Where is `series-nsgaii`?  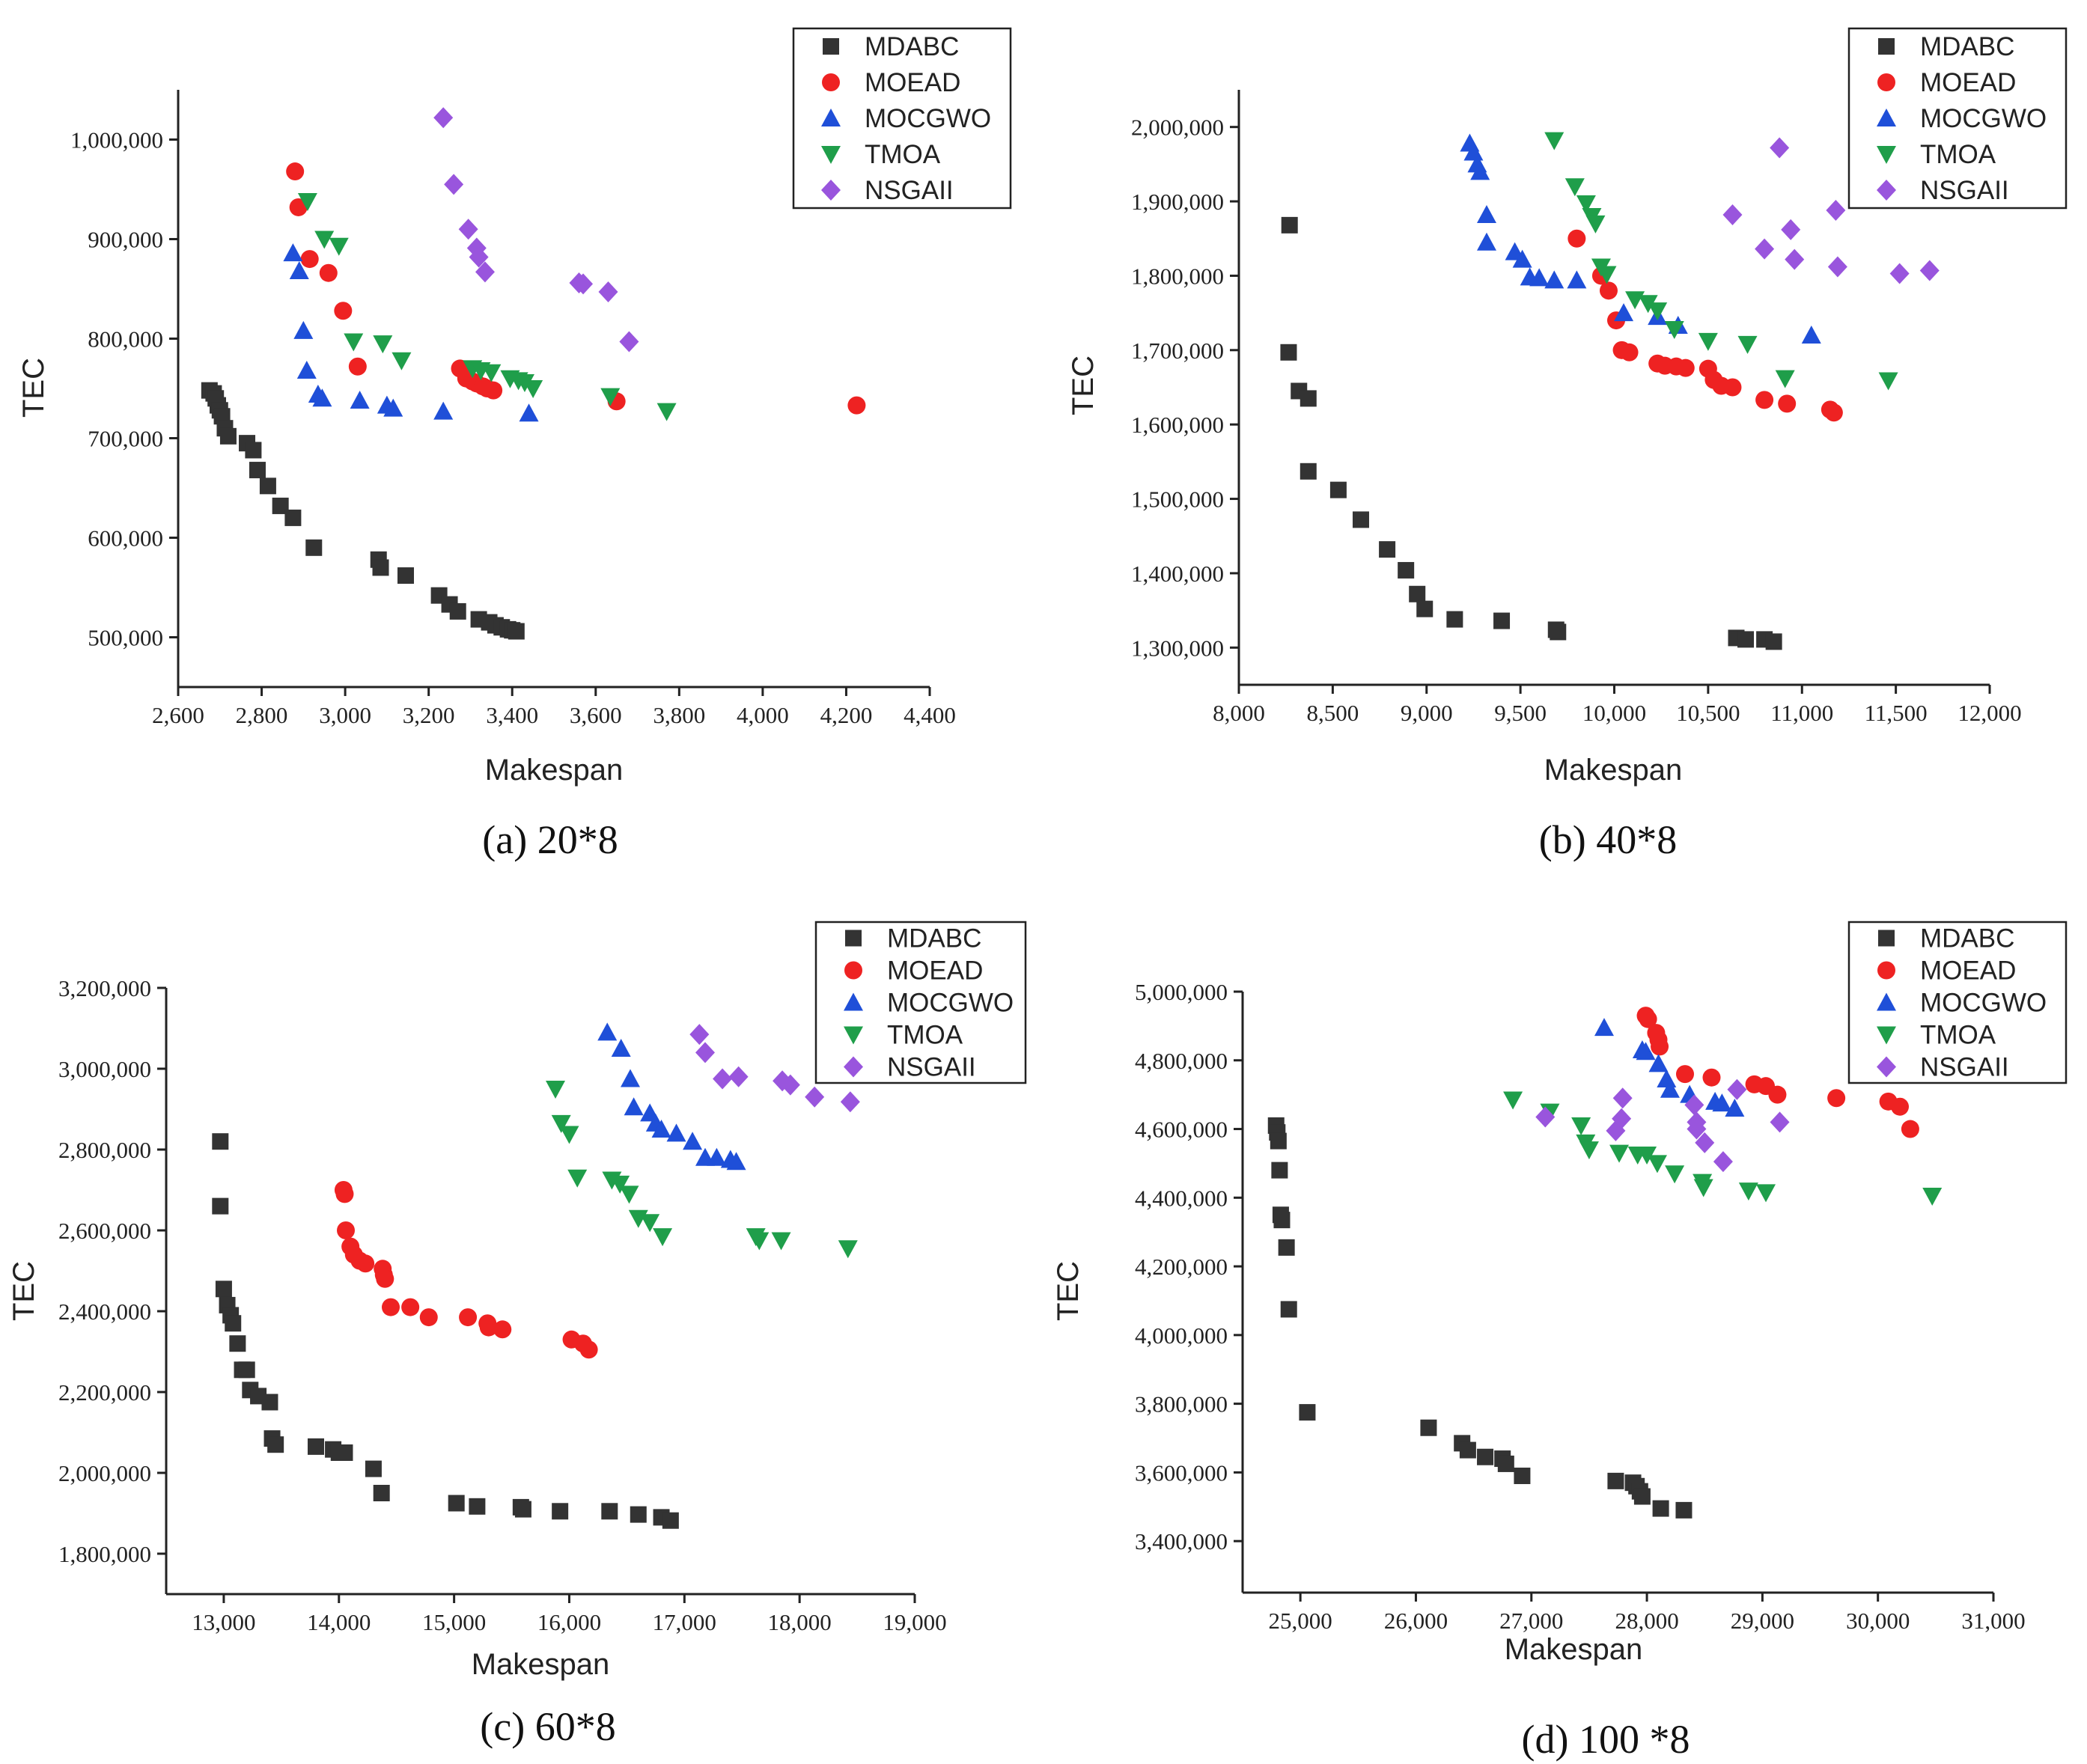
series-nsgaii is located at coordinates (536, 230).